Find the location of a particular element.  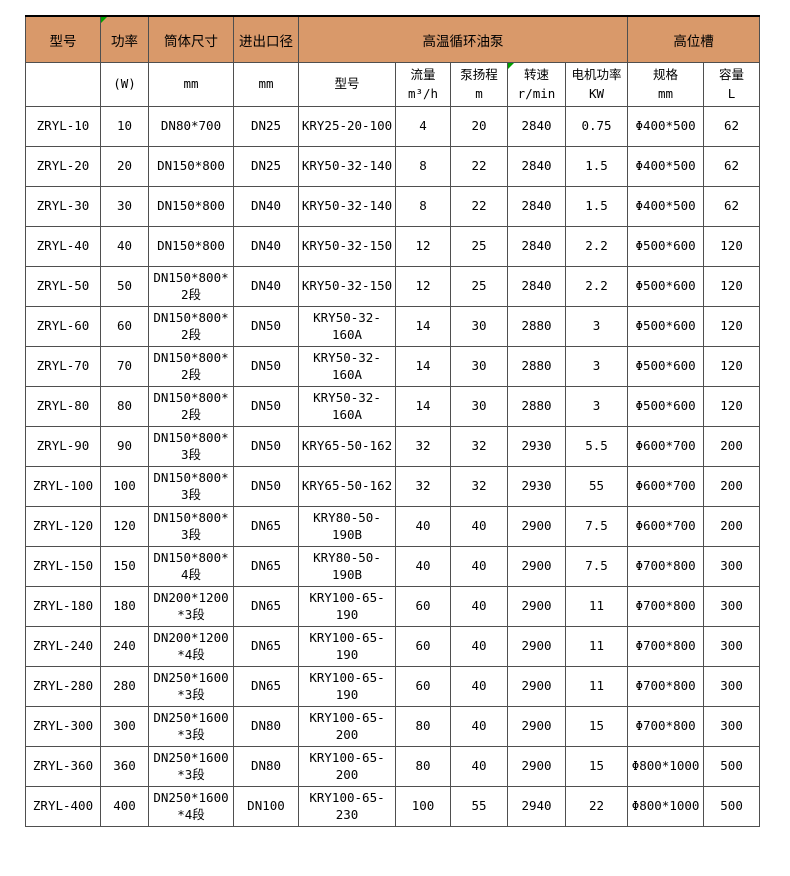

sub-header-label: 泵扬程 is located at coordinates (479, 75).